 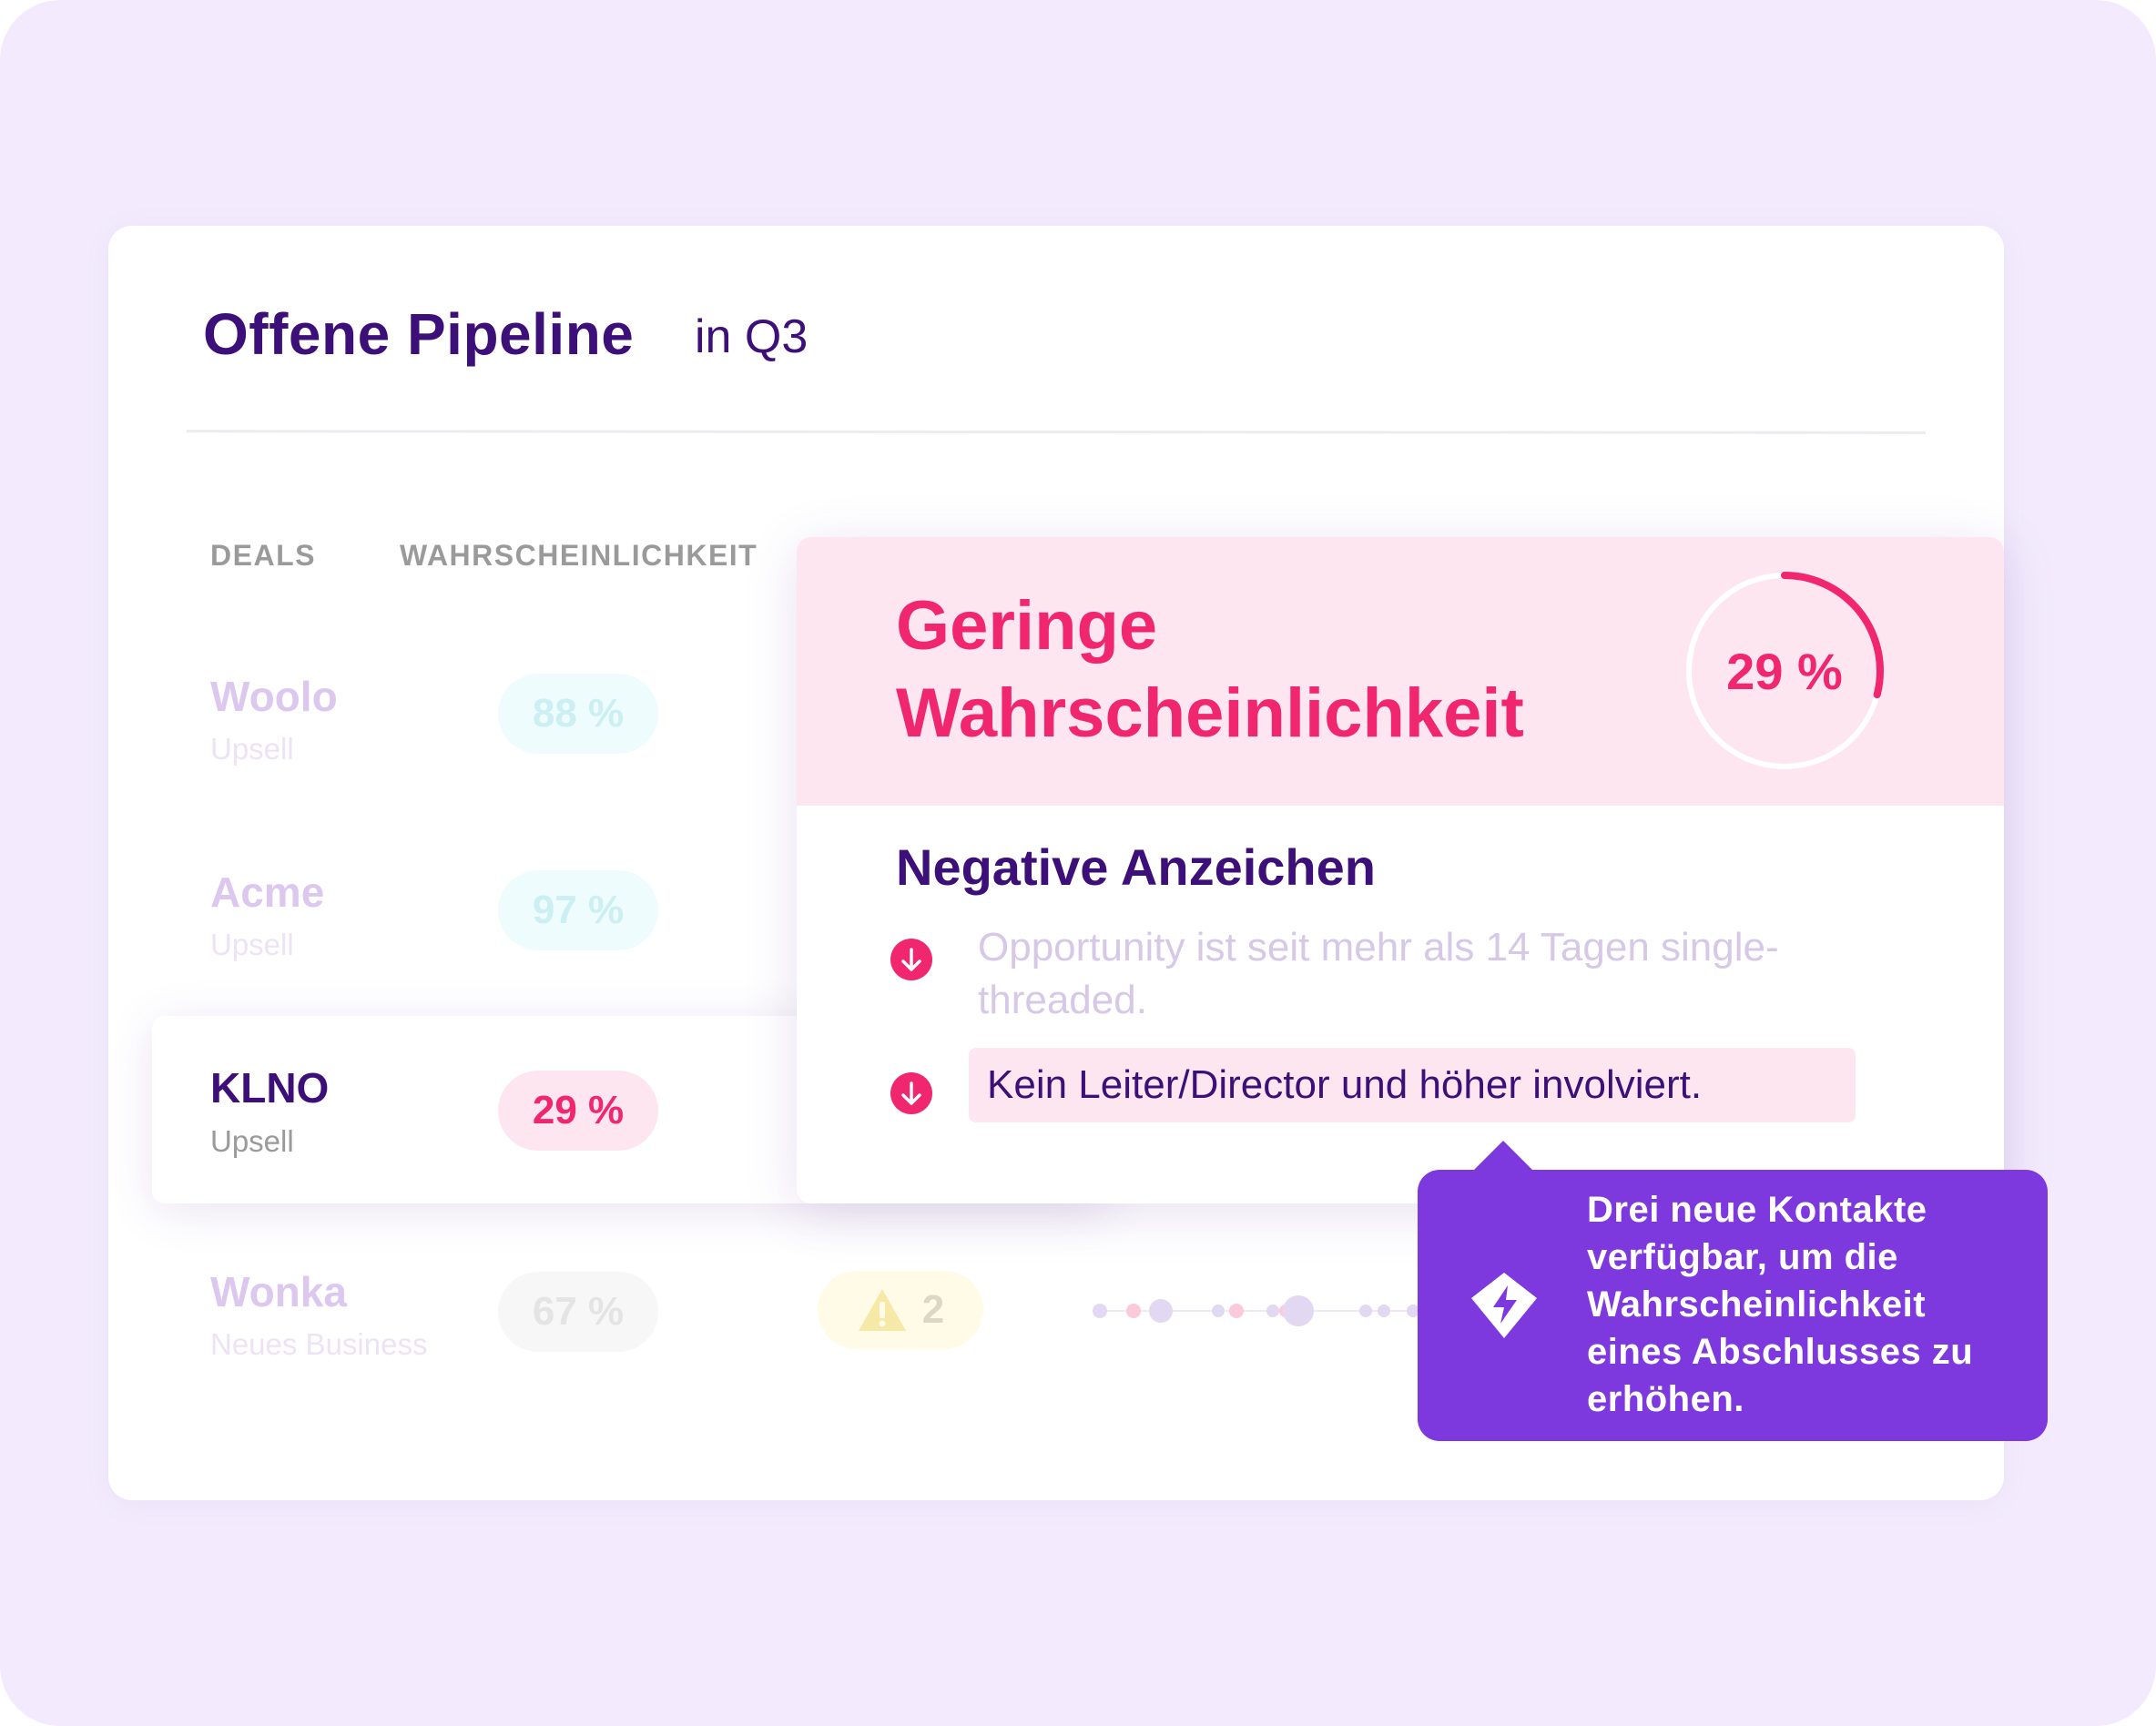 What do you see at coordinates (752, 336) in the screenshot?
I see `page-subtitle: in Q3` at bounding box center [752, 336].